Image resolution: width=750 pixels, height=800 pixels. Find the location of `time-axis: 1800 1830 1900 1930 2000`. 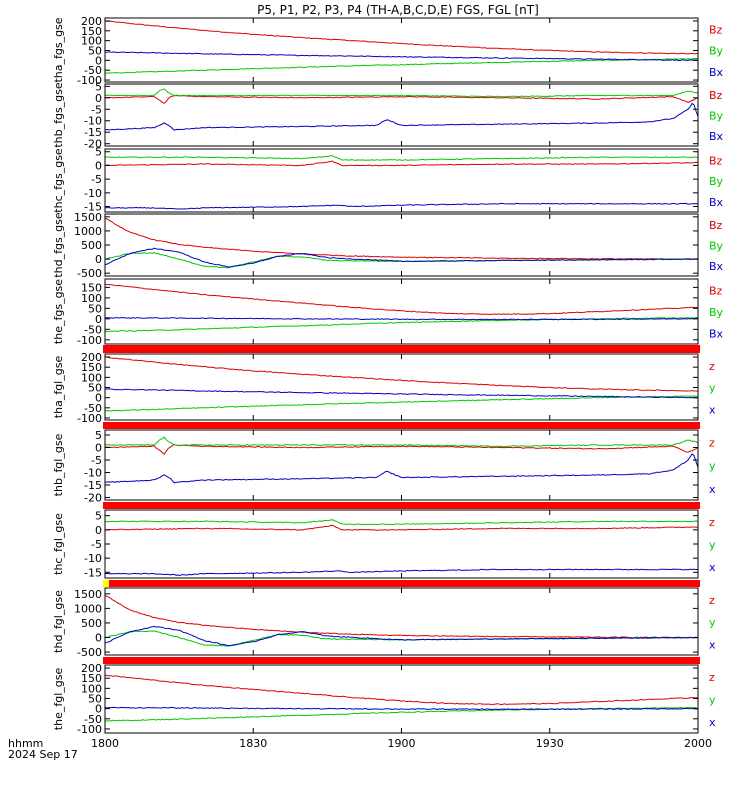

time-axis: 1800 1830 1900 1930 2000 is located at coordinates (401, 743).